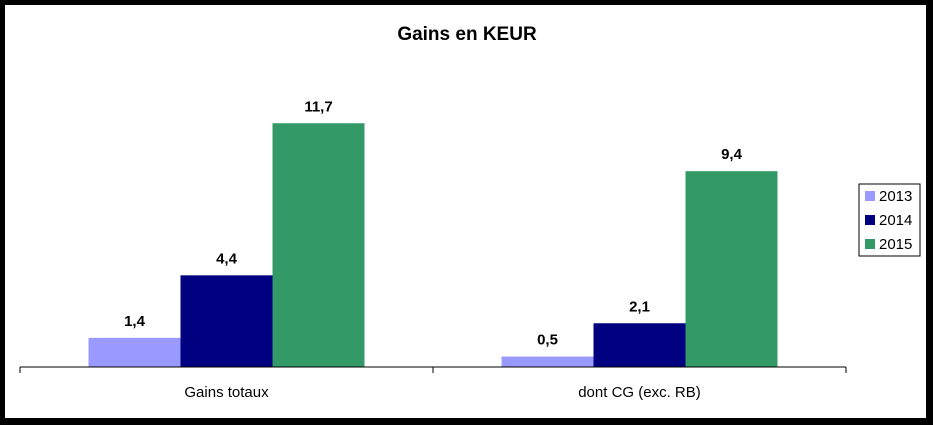 The image size is (933, 425). I want to click on legend-label-2013: 2013, so click(895, 196).